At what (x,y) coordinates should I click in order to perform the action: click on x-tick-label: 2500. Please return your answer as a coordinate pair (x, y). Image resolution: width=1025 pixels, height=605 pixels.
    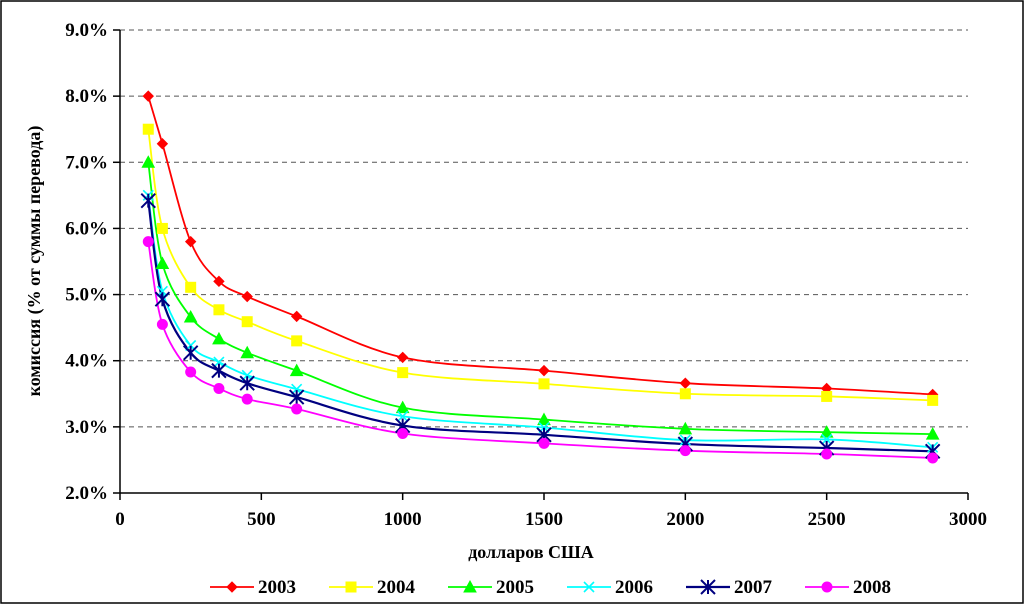
    Looking at the image, I should click on (827, 519).